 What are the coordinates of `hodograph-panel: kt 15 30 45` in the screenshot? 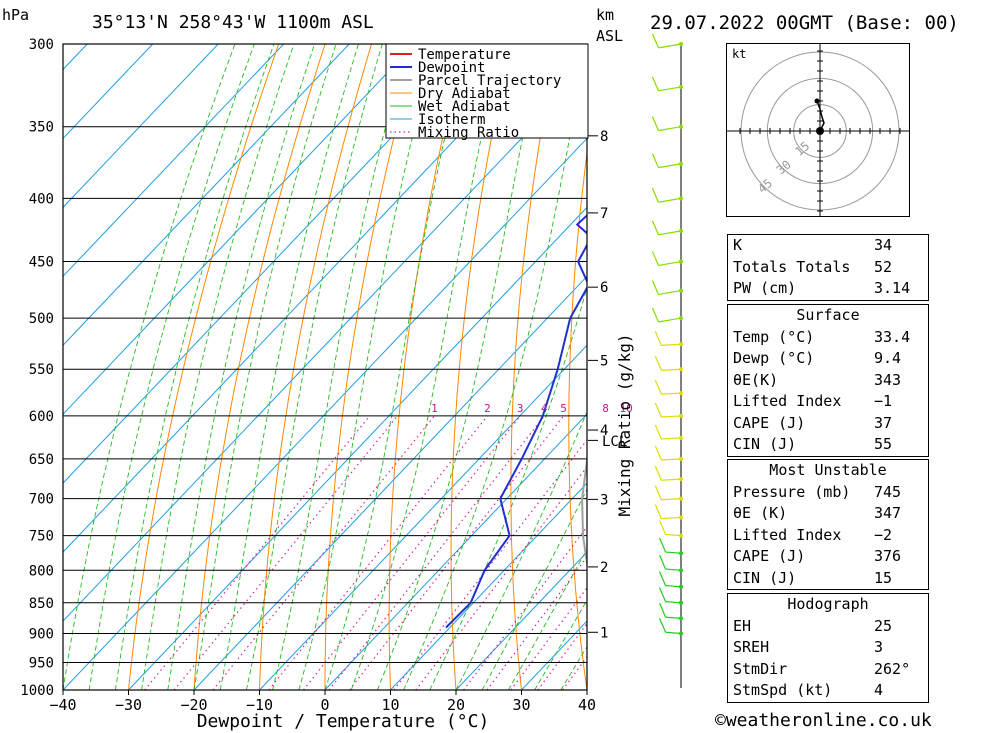 It's located at (818, 130).